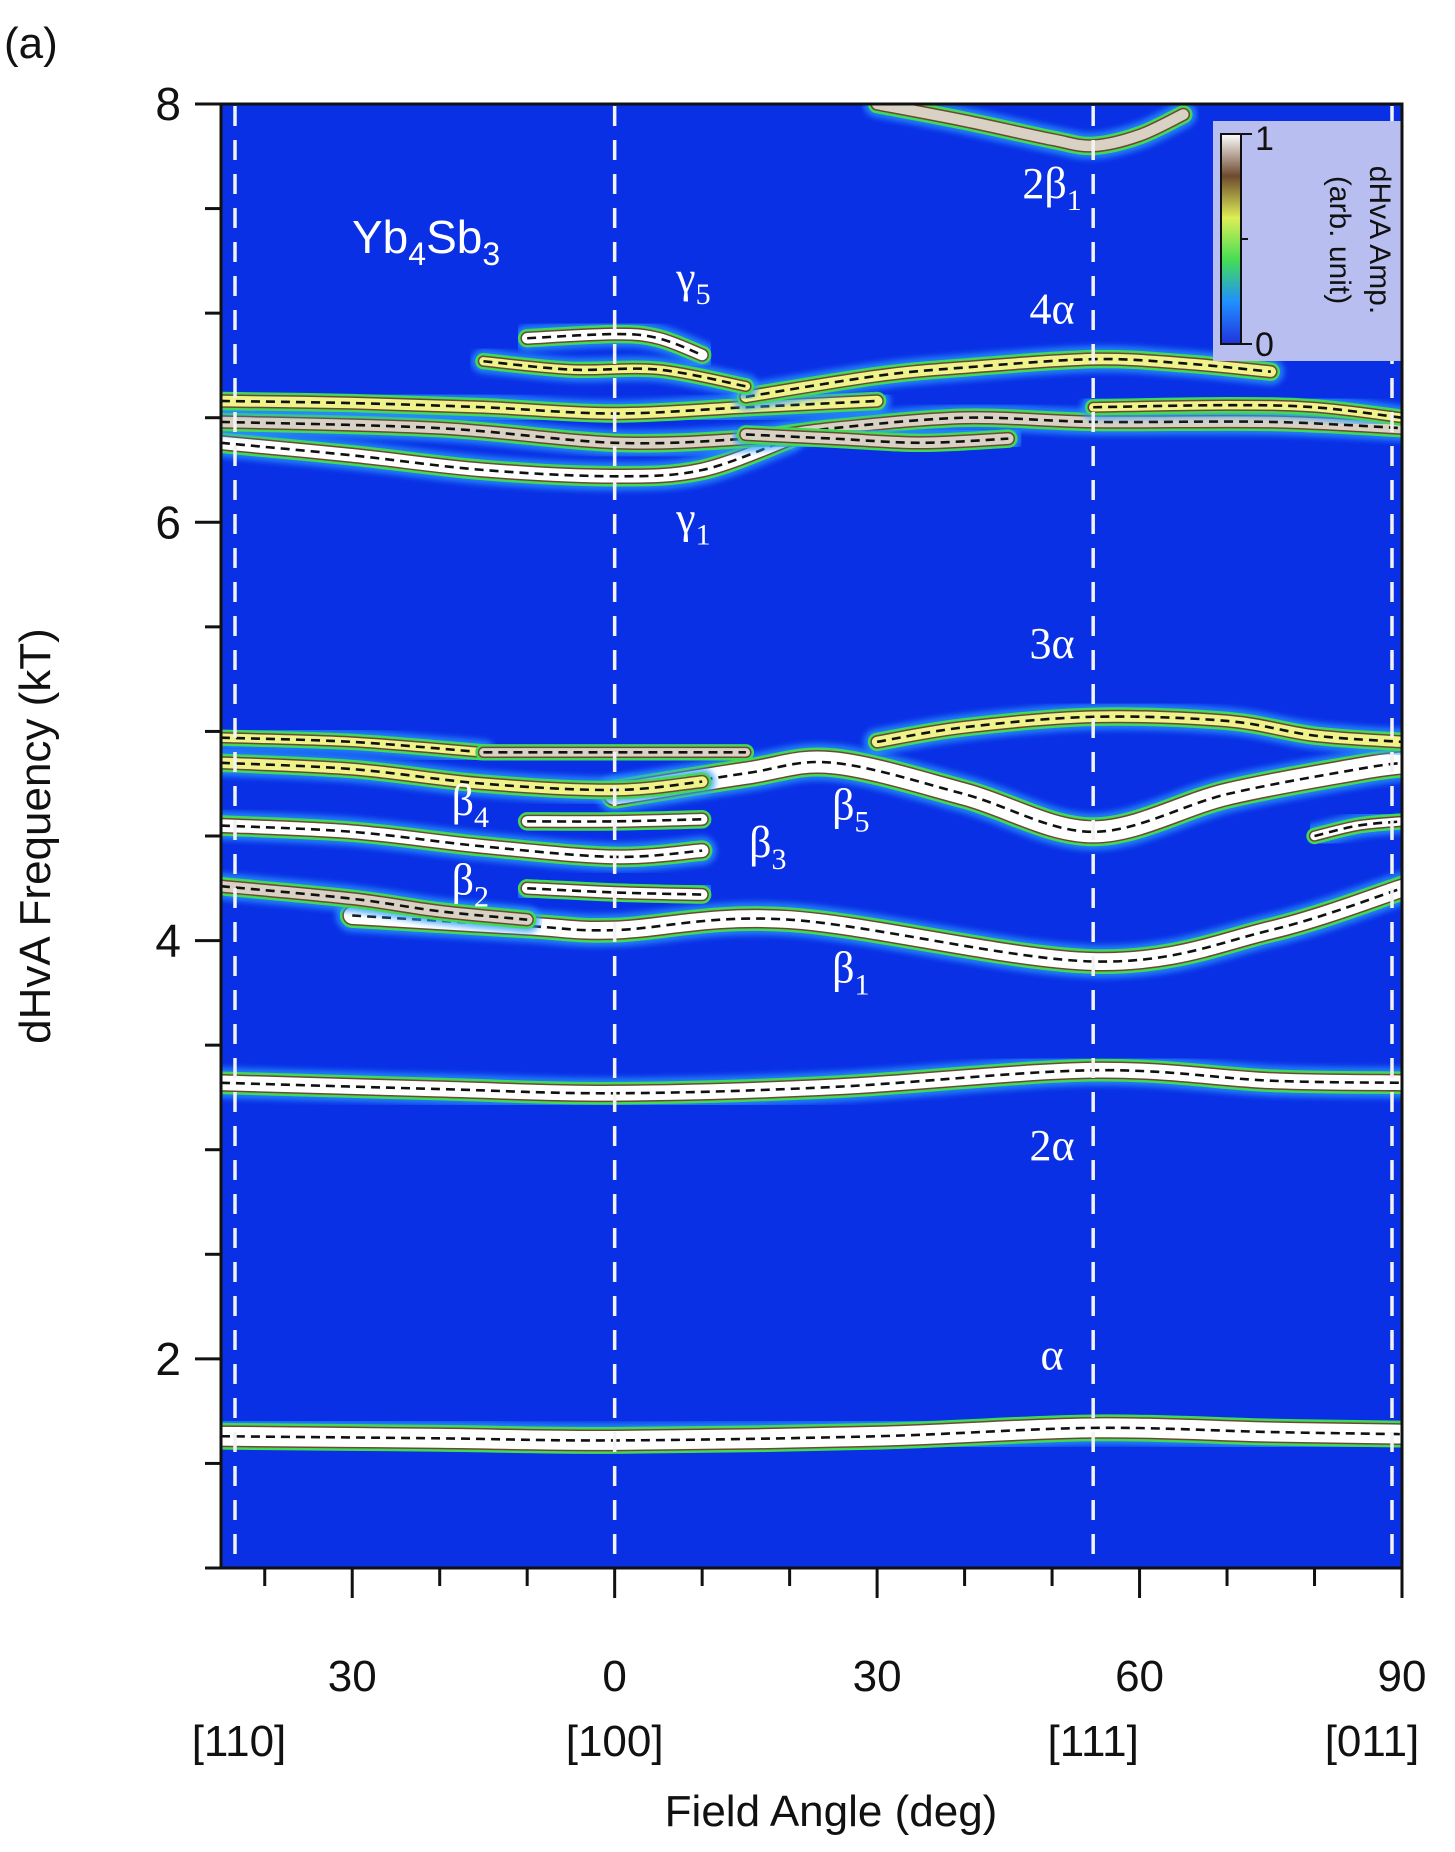 This screenshot has height=1852, width=1455. Describe the element at coordinates (168, 104) in the screenshot. I see `y-tick-label: 8` at that location.